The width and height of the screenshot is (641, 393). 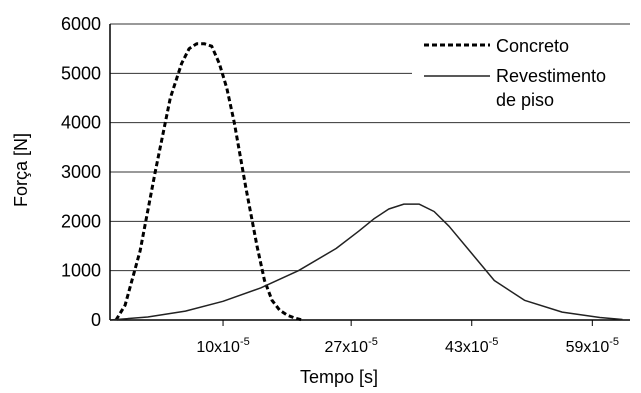 What do you see at coordinates (350, 346) in the screenshot?
I see `x-tick-label: 27x10⁻⁵` at bounding box center [350, 346].